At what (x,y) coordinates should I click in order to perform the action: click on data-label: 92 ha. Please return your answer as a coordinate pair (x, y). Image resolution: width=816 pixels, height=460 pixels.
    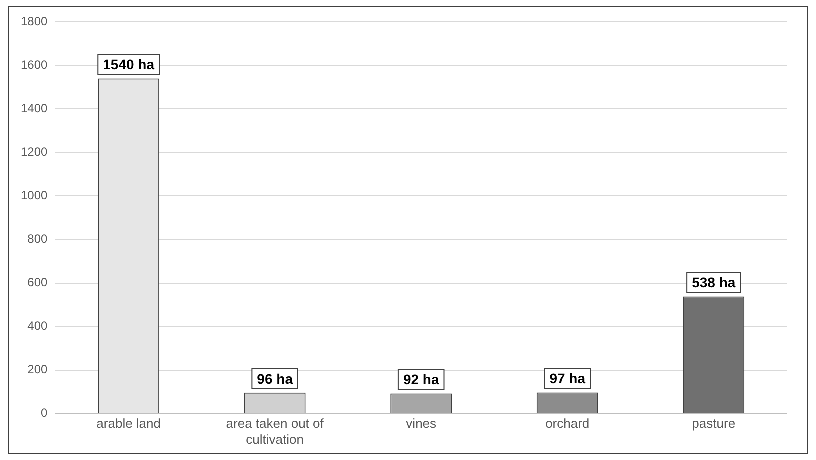
    Looking at the image, I should click on (421, 380).